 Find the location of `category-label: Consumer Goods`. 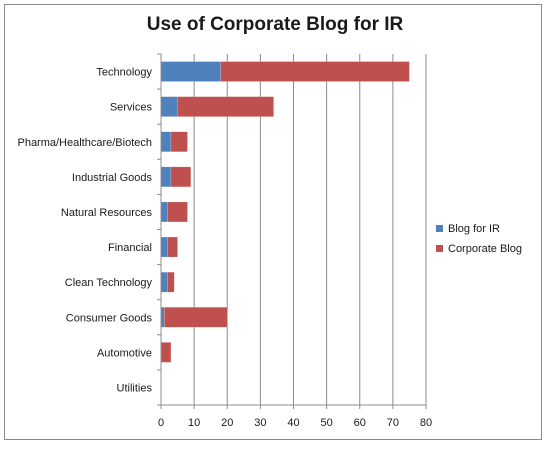

category-label: Consumer Goods is located at coordinates (109, 318).